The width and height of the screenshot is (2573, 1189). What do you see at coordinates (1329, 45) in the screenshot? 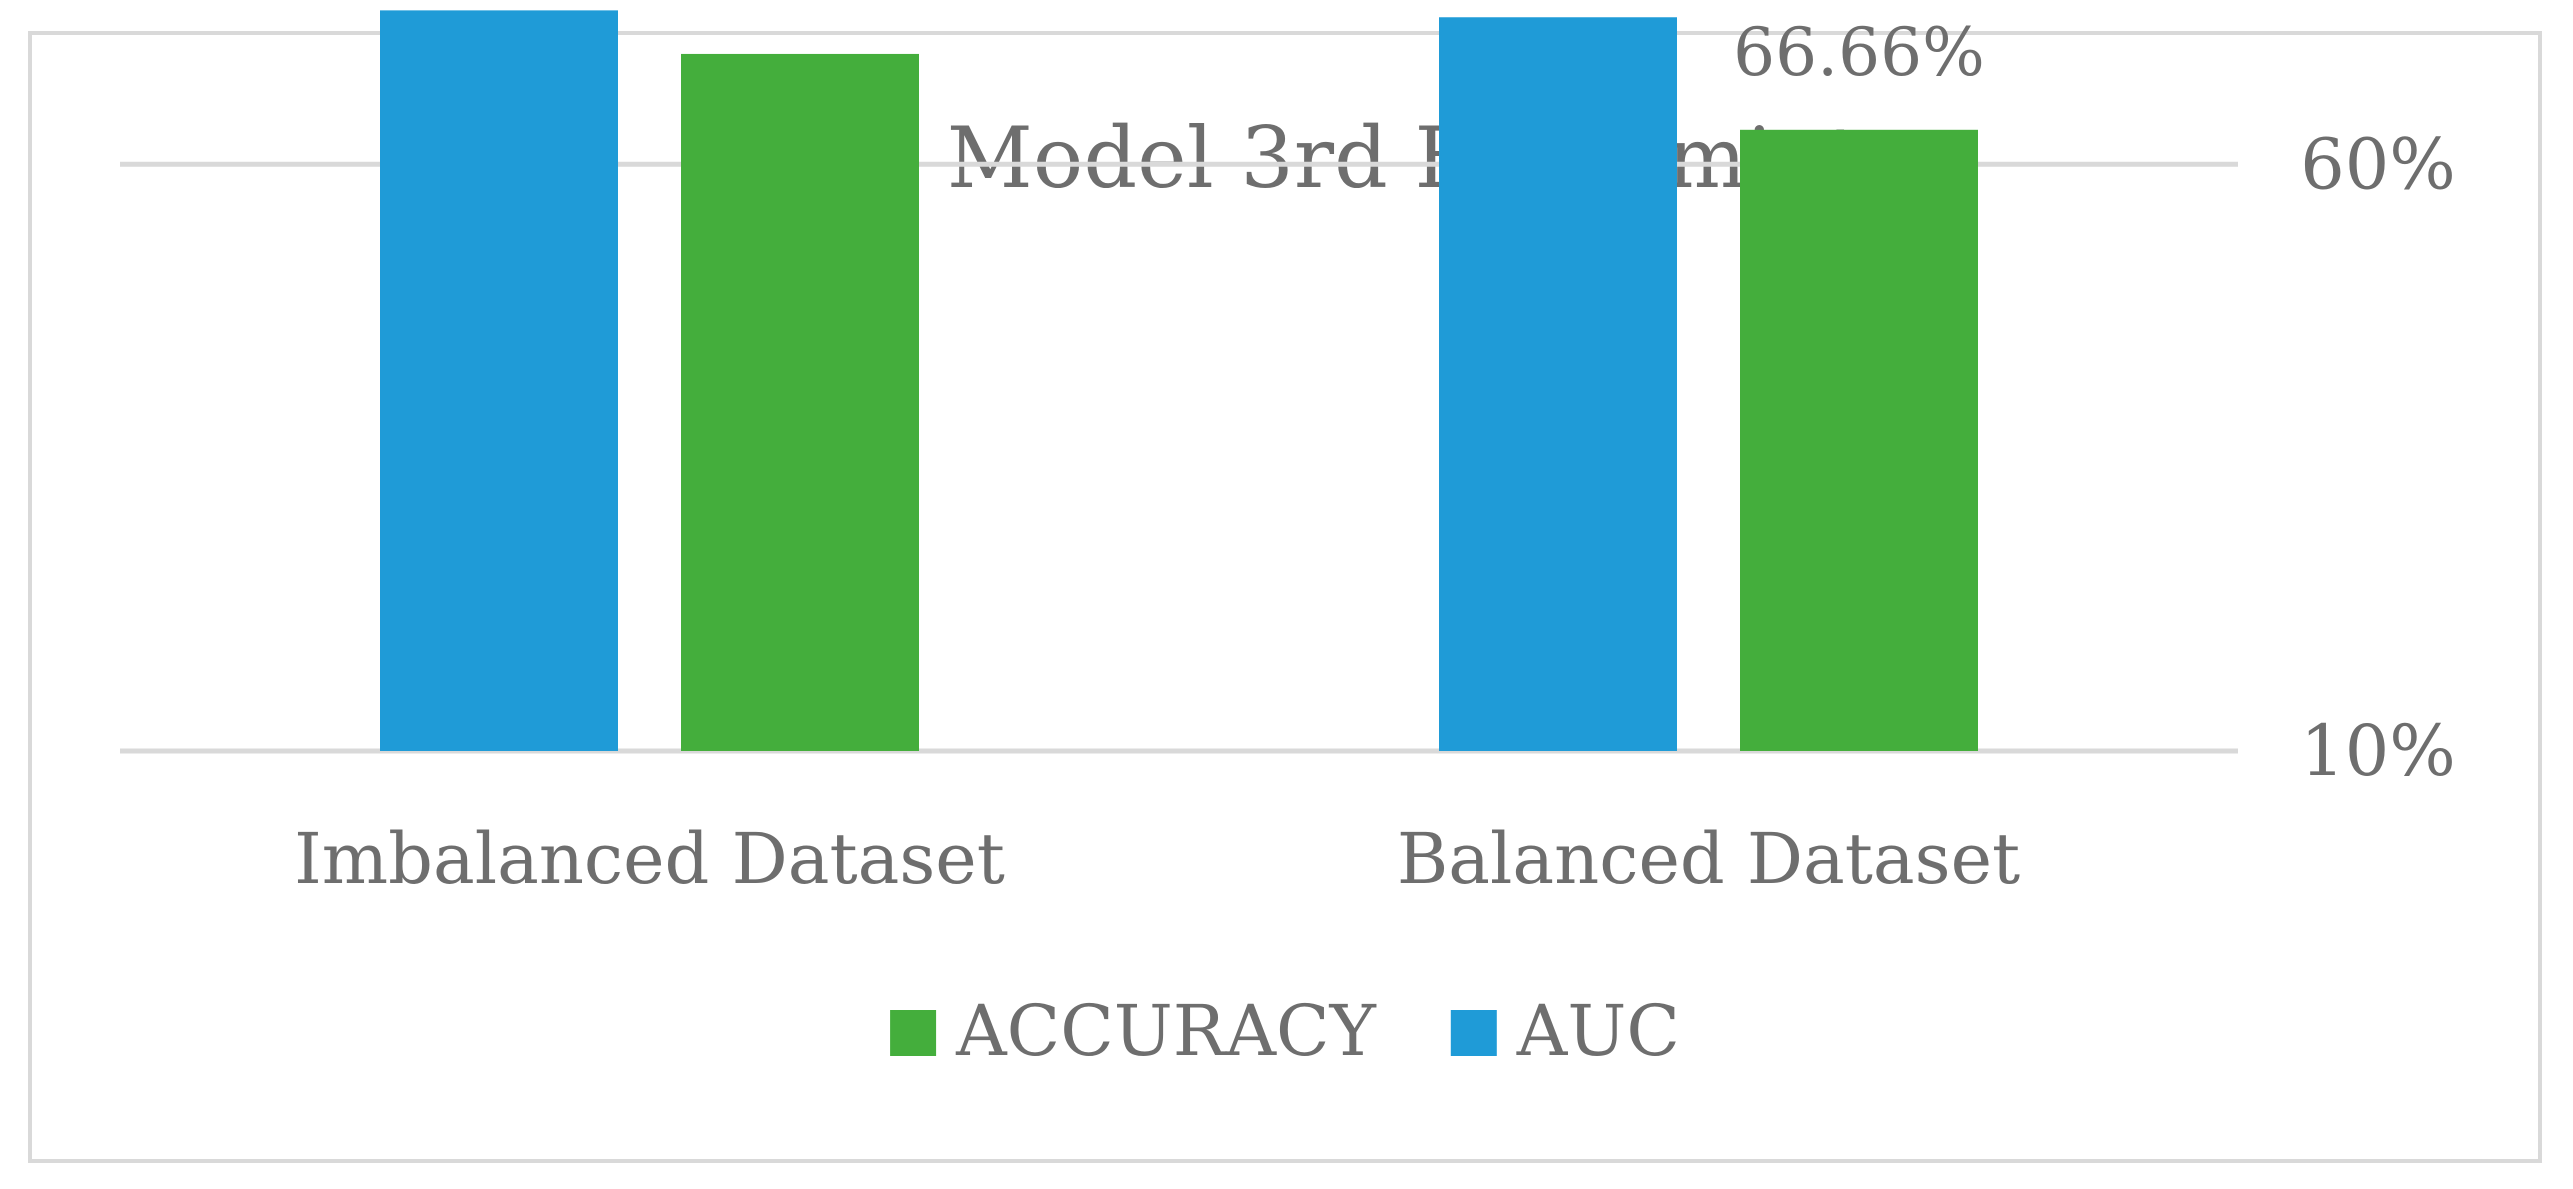
I see `data-labels: 96%84.04%94%66.66%` at bounding box center [1329, 45].